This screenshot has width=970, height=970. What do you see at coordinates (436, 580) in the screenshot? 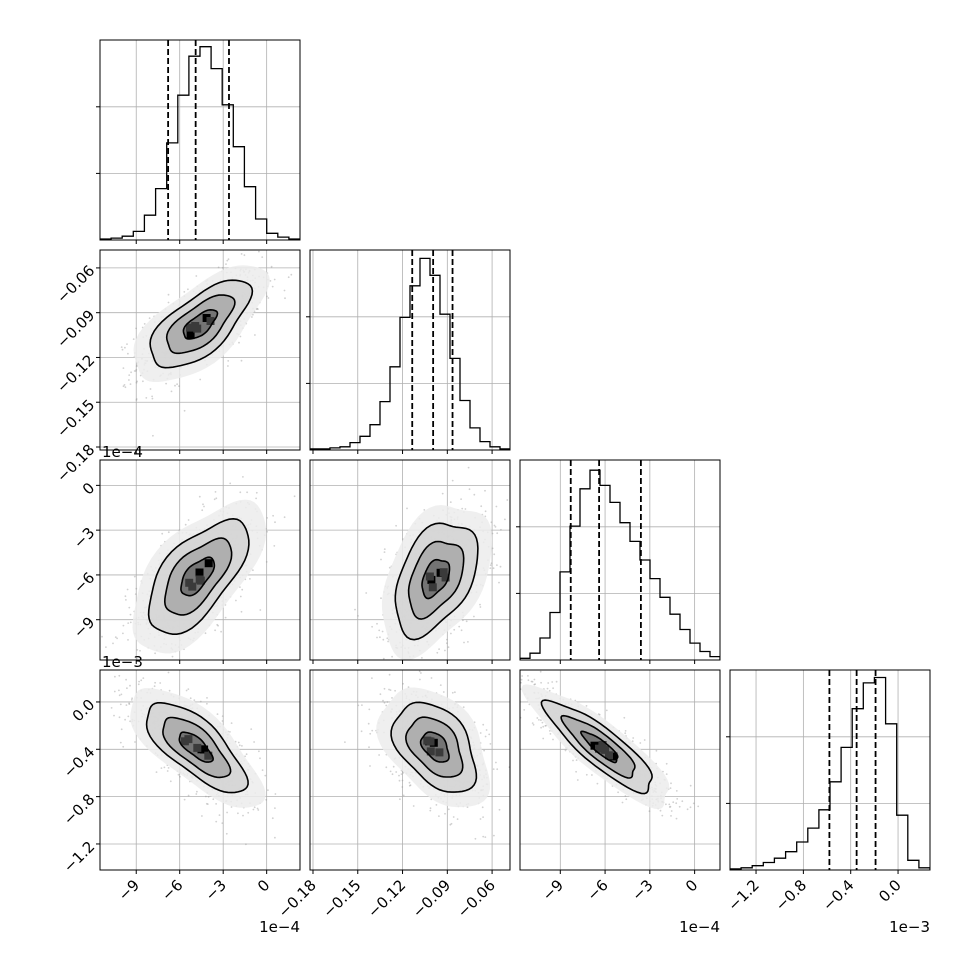
I see `contour-line` at bounding box center [436, 580].